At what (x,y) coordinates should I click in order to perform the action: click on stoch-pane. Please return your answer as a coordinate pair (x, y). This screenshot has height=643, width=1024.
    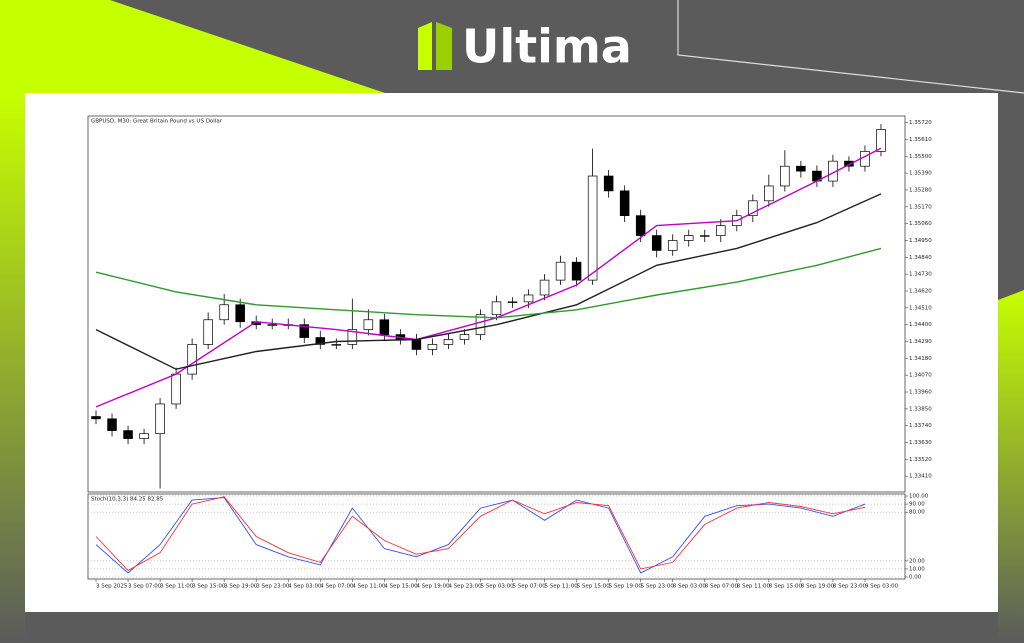
    Looking at the image, I should click on (496, 536).